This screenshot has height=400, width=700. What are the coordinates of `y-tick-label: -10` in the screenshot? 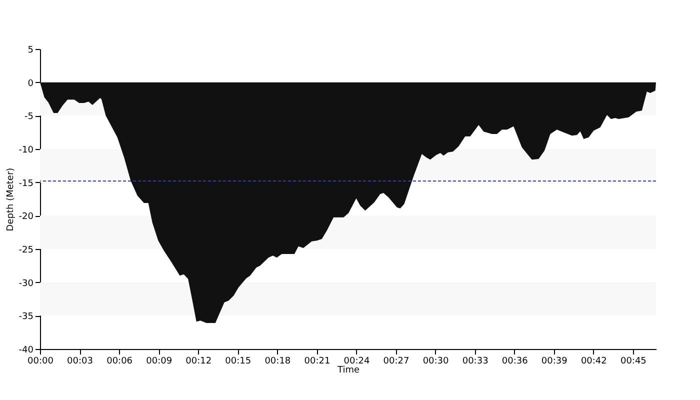 It's located at (26, 151).